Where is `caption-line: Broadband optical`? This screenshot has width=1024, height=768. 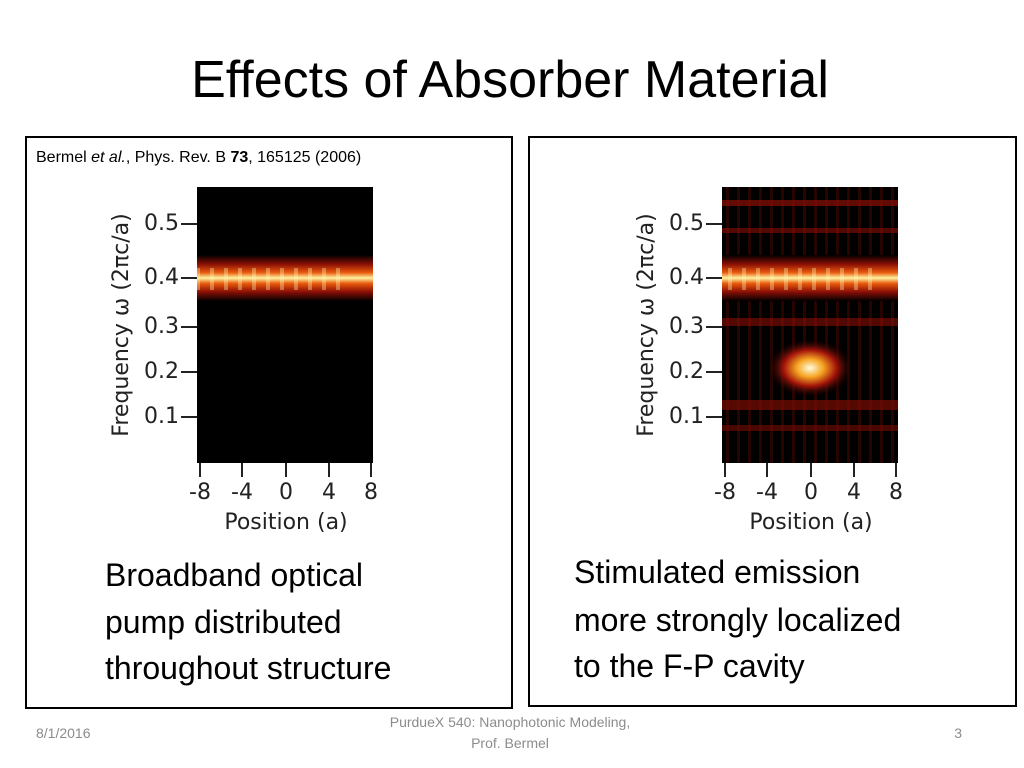 caption-line: Broadband optical is located at coordinates (234, 575).